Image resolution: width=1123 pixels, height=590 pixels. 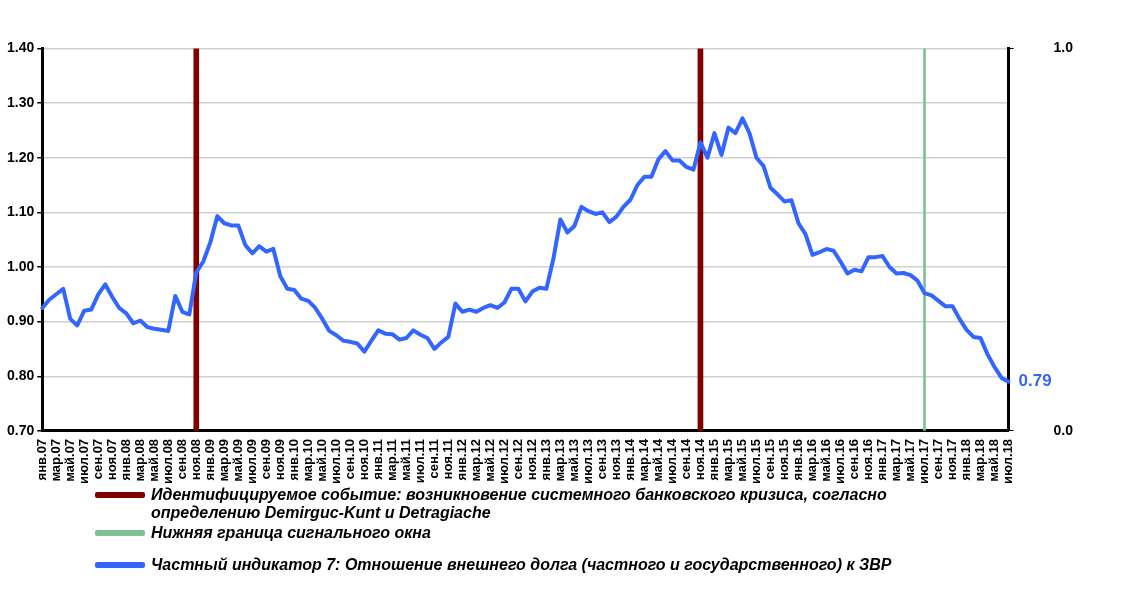 What do you see at coordinates (419, 461) in the screenshot?
I see `x-tick-label: июл.11` at bounding box center [419, 461].